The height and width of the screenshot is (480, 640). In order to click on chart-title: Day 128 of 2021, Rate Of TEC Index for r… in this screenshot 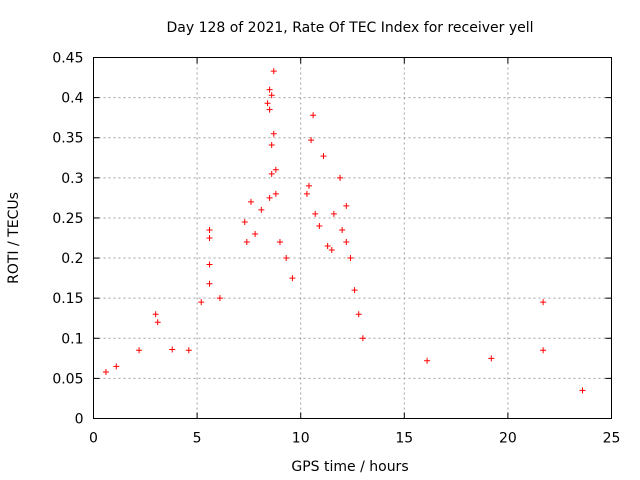, I will do `click(349, 28)`.